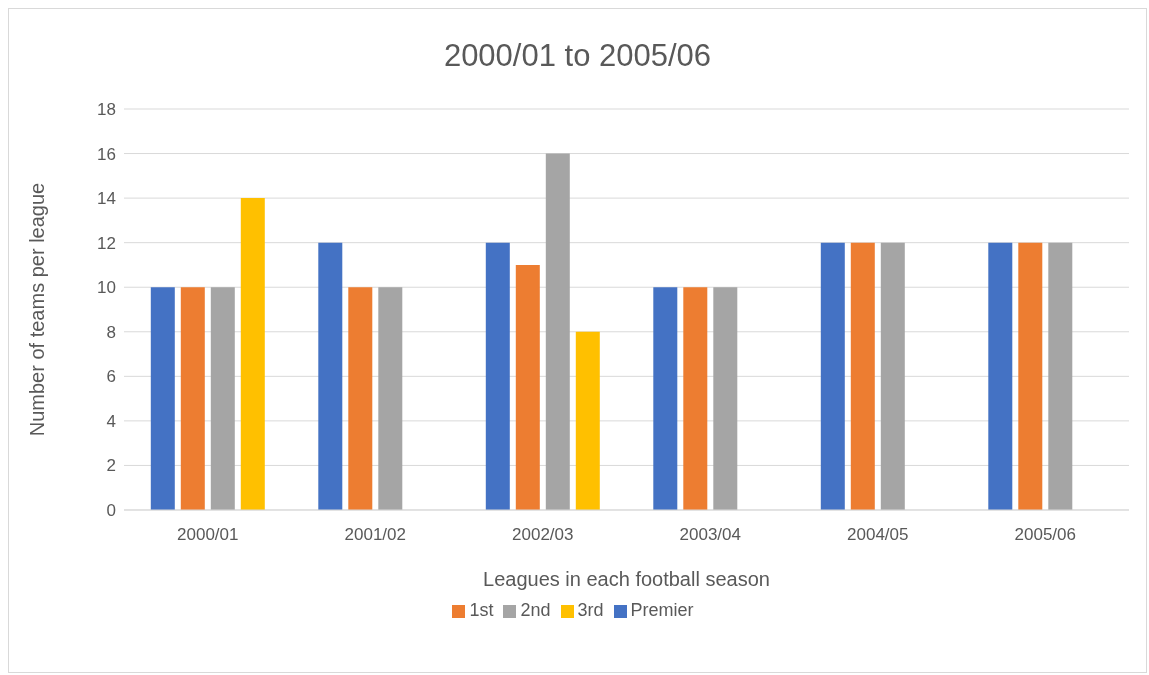 Image resolution: width=1149 pixels, height=675 pixels. Describe the element at coordinates (106, 199) in the screenshot. I see `y-tick-label: 14` at that location.